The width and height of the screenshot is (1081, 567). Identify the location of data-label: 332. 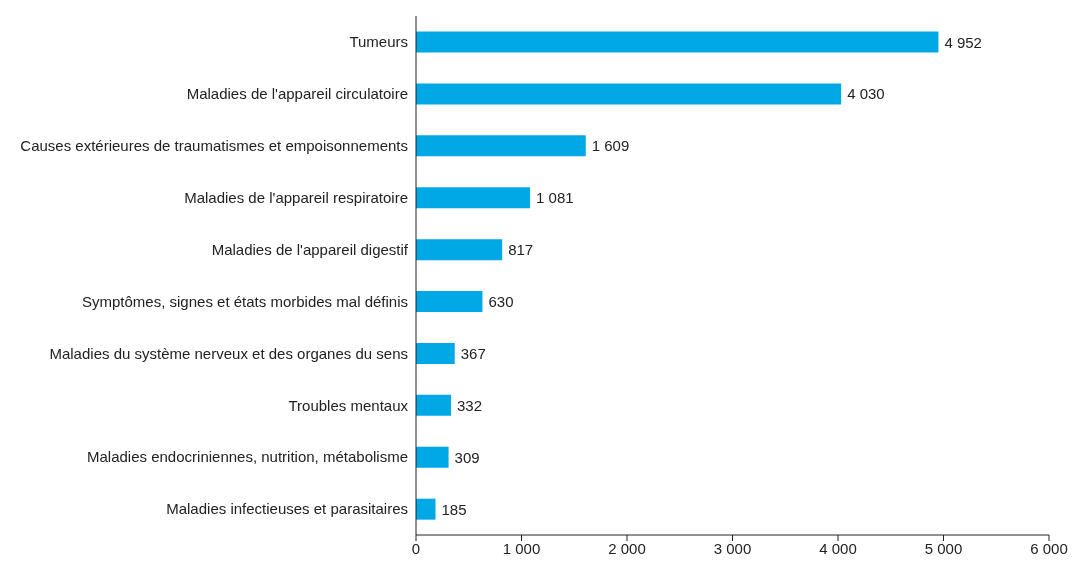
(470, 405).